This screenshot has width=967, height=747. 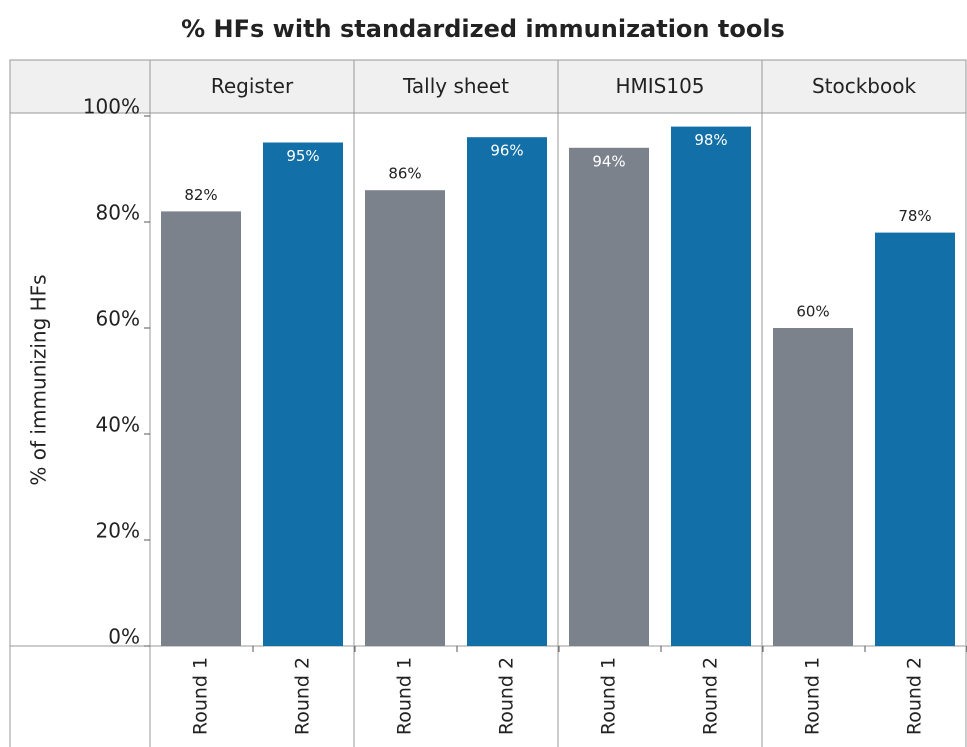 I want to click on value-label: 86%, so click(x=404, y=174).